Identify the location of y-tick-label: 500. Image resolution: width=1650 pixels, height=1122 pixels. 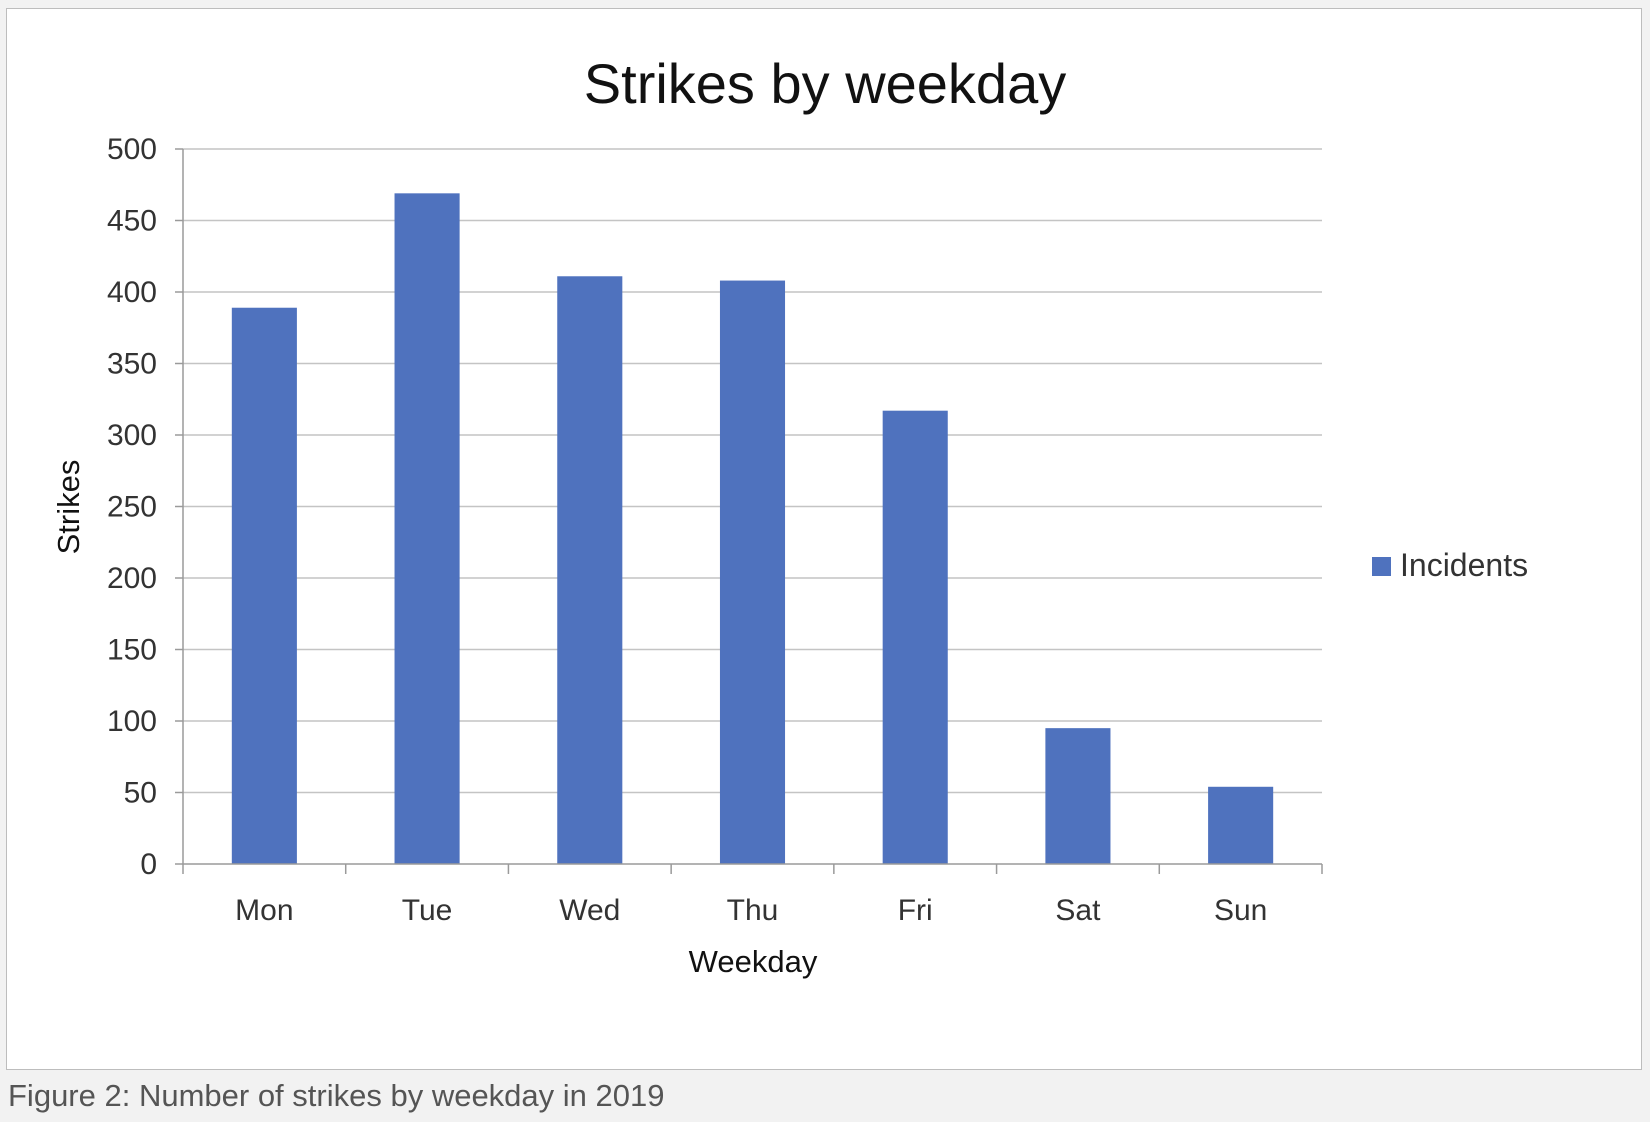
(132, 149).